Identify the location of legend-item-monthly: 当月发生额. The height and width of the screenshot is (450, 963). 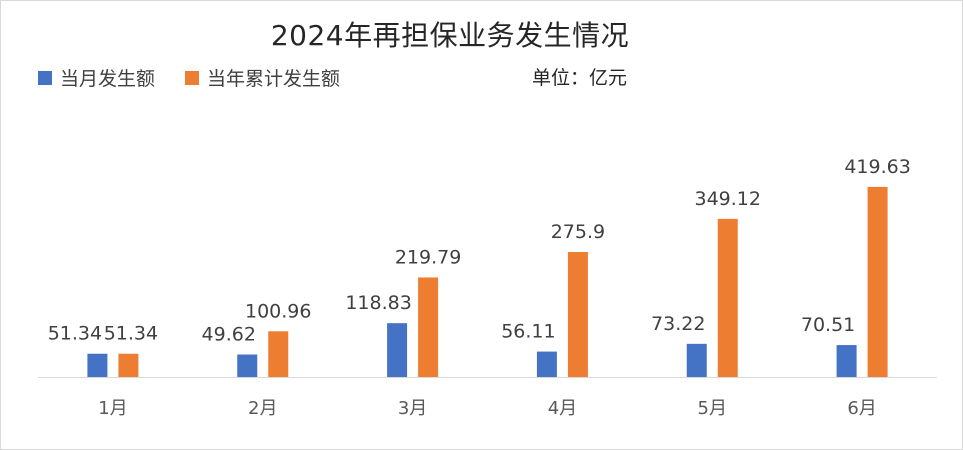
(96, 77).